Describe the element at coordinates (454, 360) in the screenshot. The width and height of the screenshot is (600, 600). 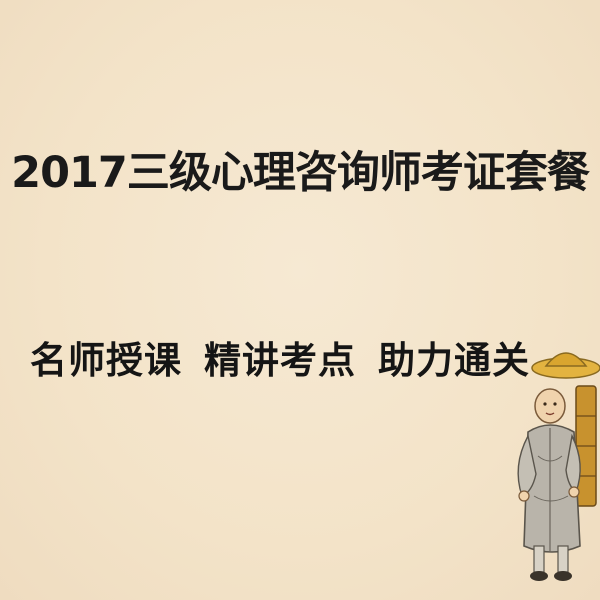
I see `slogan-phrase-3: 助力通关` at that location.